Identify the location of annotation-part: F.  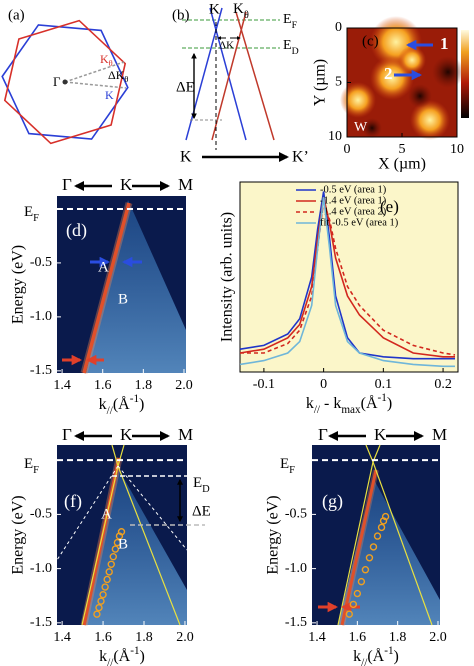
(292, 470).